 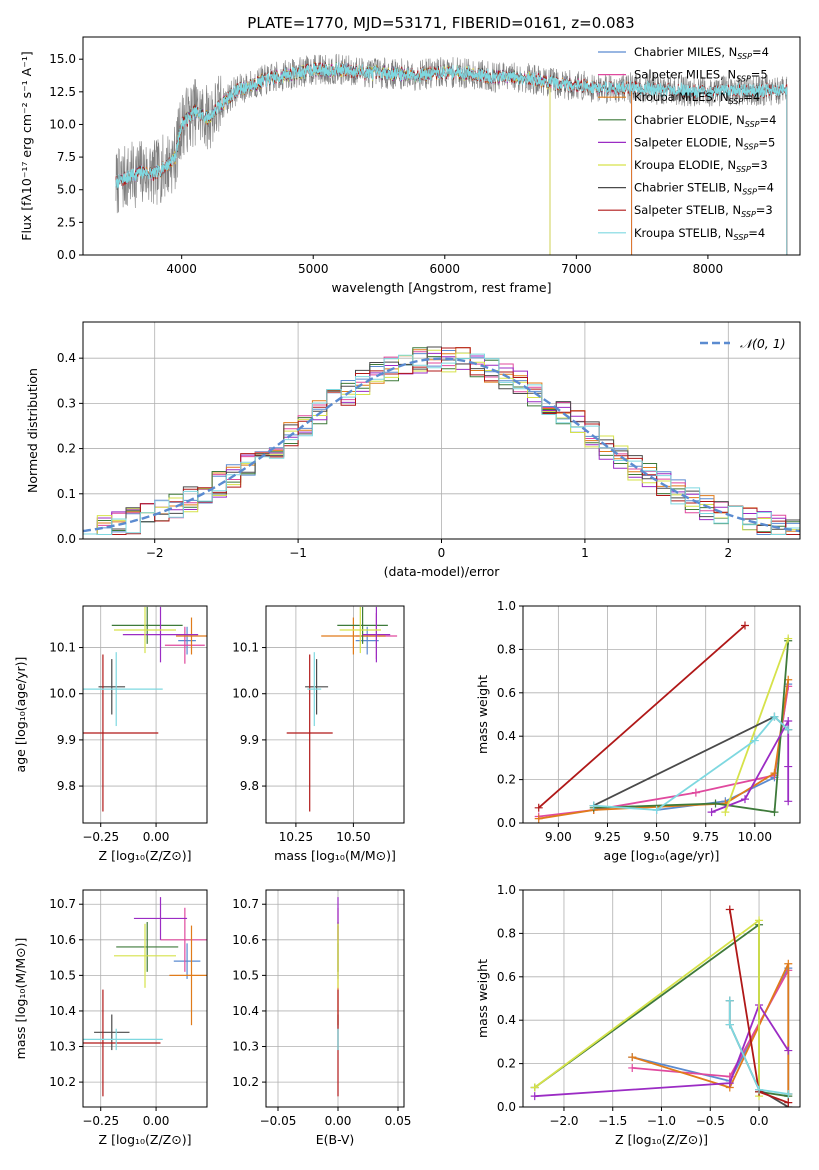 I want to click on data-spectrum-trace, so click(x=451, y=133).